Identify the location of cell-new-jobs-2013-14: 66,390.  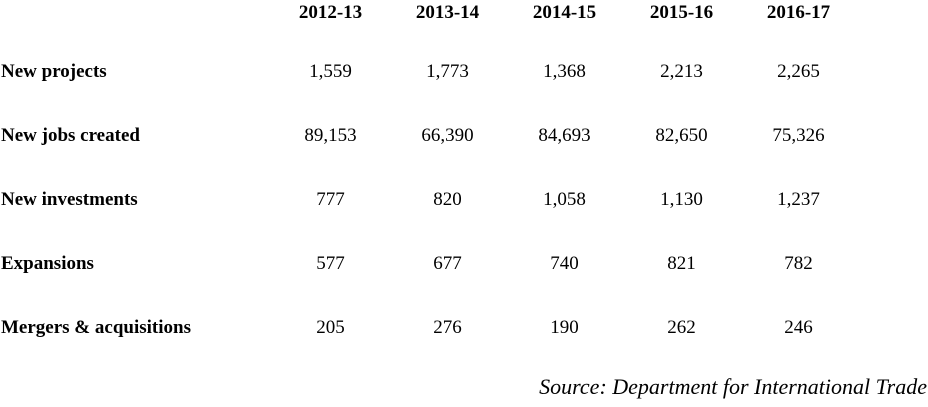
(447, 135).